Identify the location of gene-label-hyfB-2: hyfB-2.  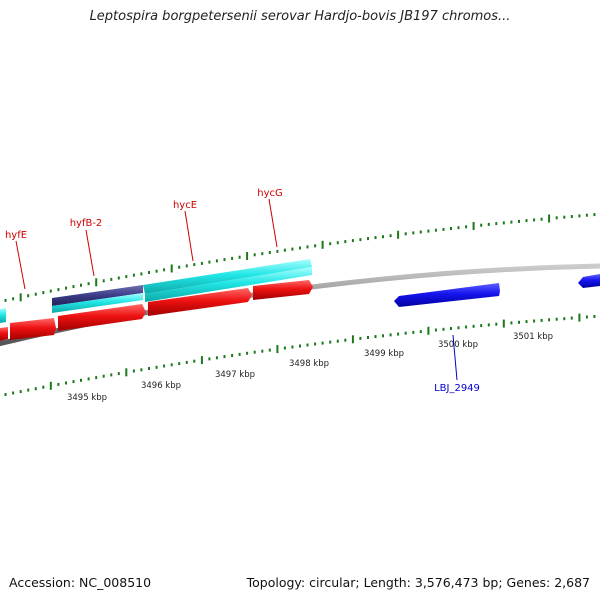
(86, 223).